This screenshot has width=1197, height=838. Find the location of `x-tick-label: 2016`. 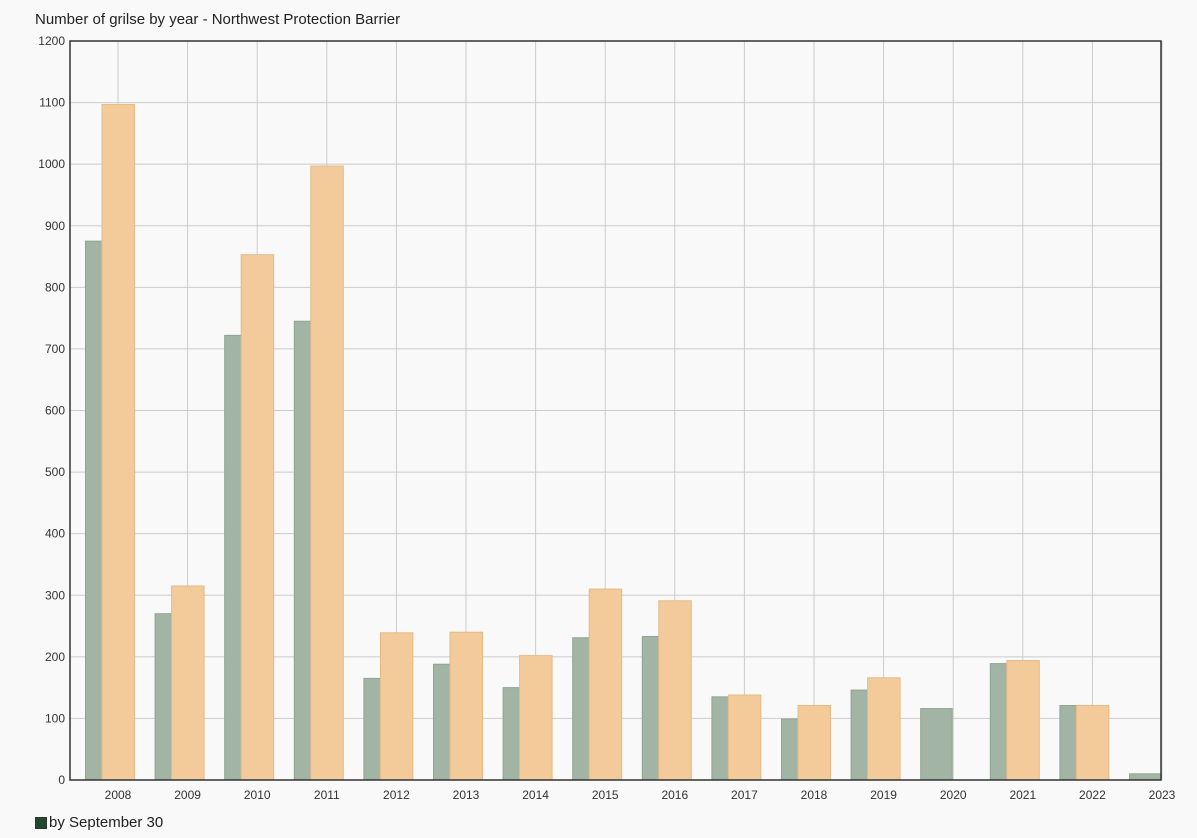

x-tick-label: 2016 is located at coordinates (674, 795).